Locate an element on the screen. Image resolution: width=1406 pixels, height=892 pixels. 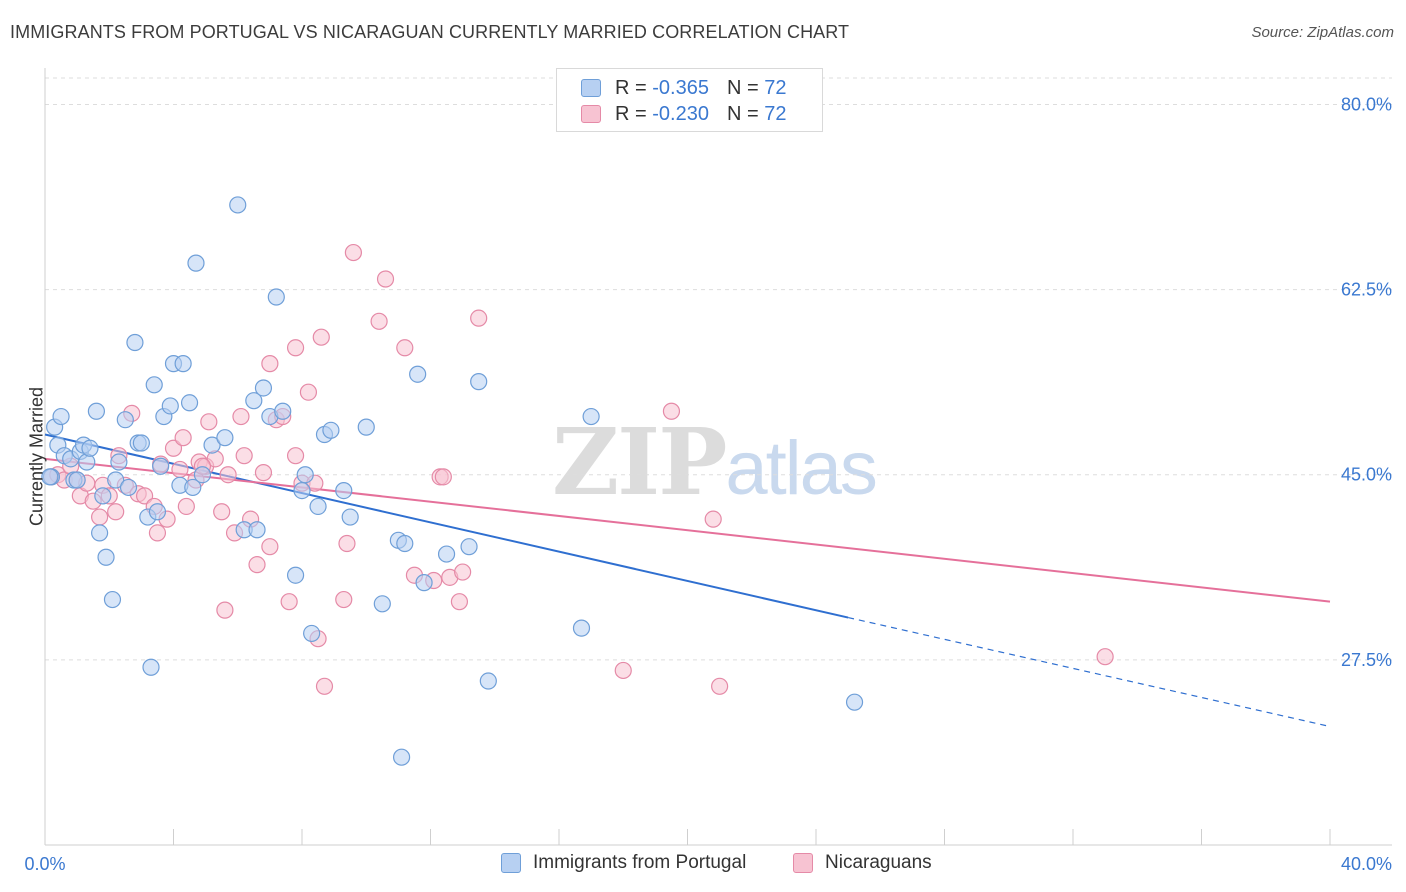
y-tick-label: 45.0% is located at coordinates (1366, 475).